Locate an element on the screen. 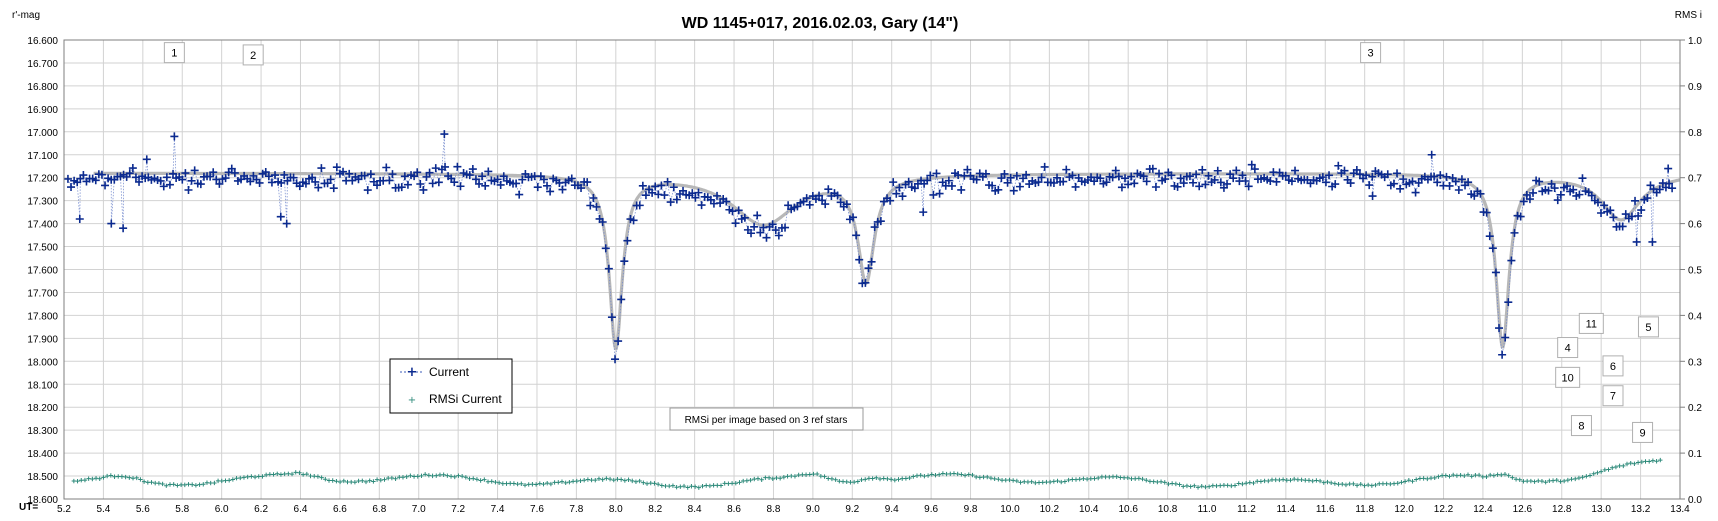  x-tick-label: 8.6 is located at coordinates (734, 509).